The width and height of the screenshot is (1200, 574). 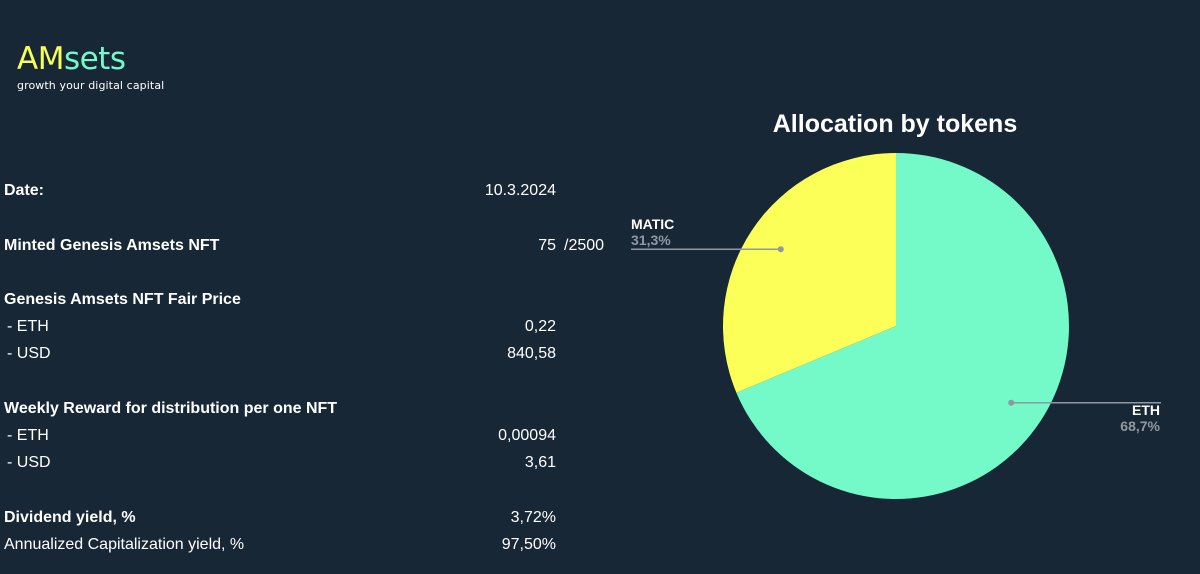 I want to click on pie-label-matic: MATIC 31,3%, so click(x=652, y=232).